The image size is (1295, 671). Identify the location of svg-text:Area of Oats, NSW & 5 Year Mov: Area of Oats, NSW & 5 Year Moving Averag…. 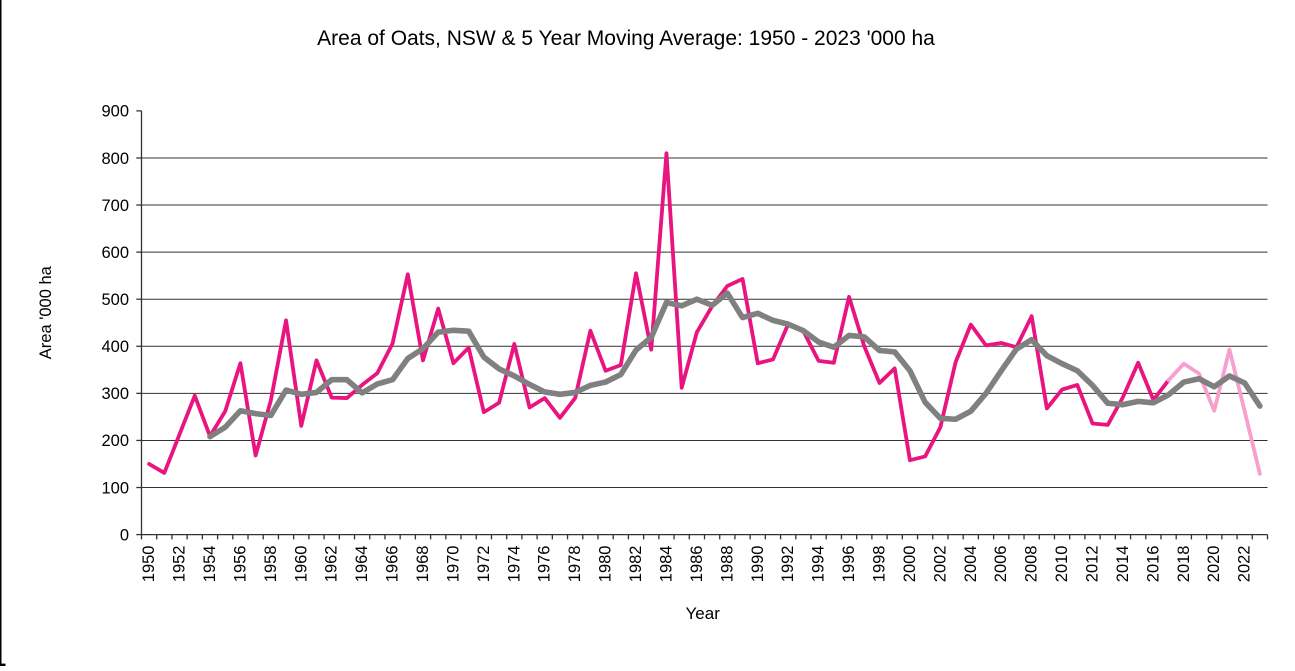
(626, 38).